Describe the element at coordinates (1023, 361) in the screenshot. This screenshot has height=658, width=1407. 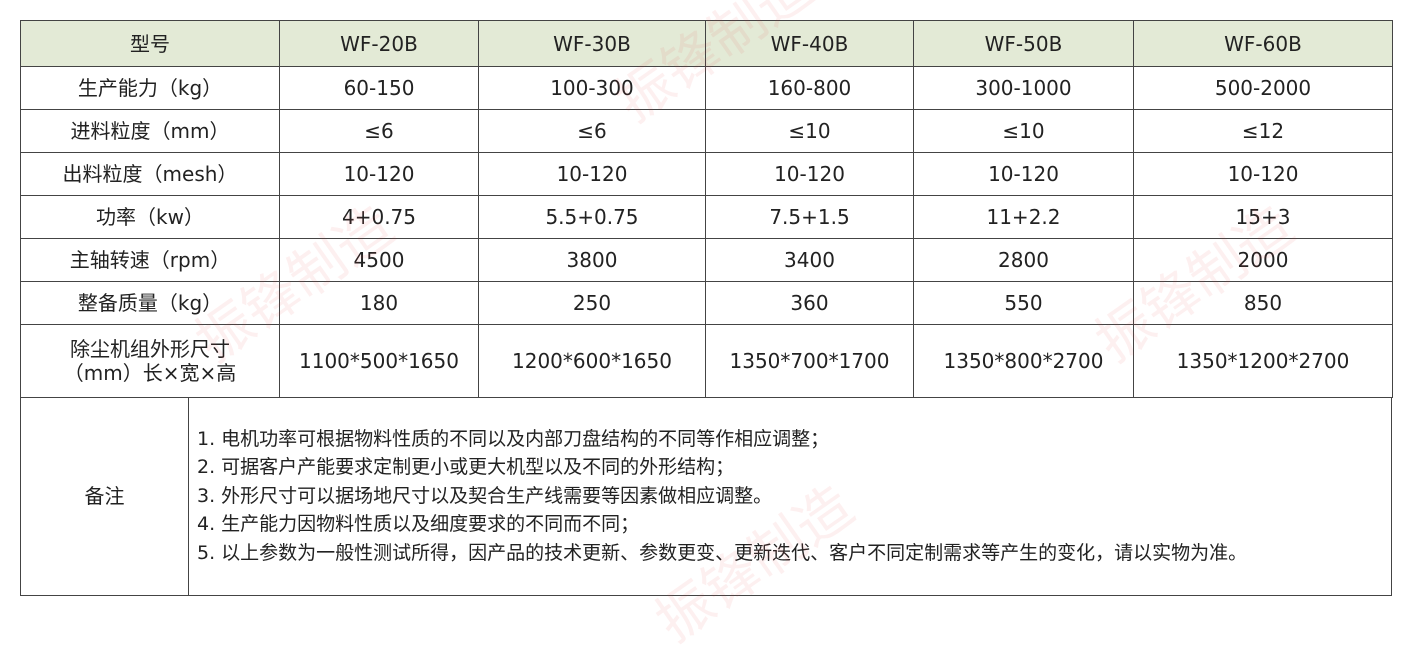
I see `cell: 1350*800*2700` at that location.